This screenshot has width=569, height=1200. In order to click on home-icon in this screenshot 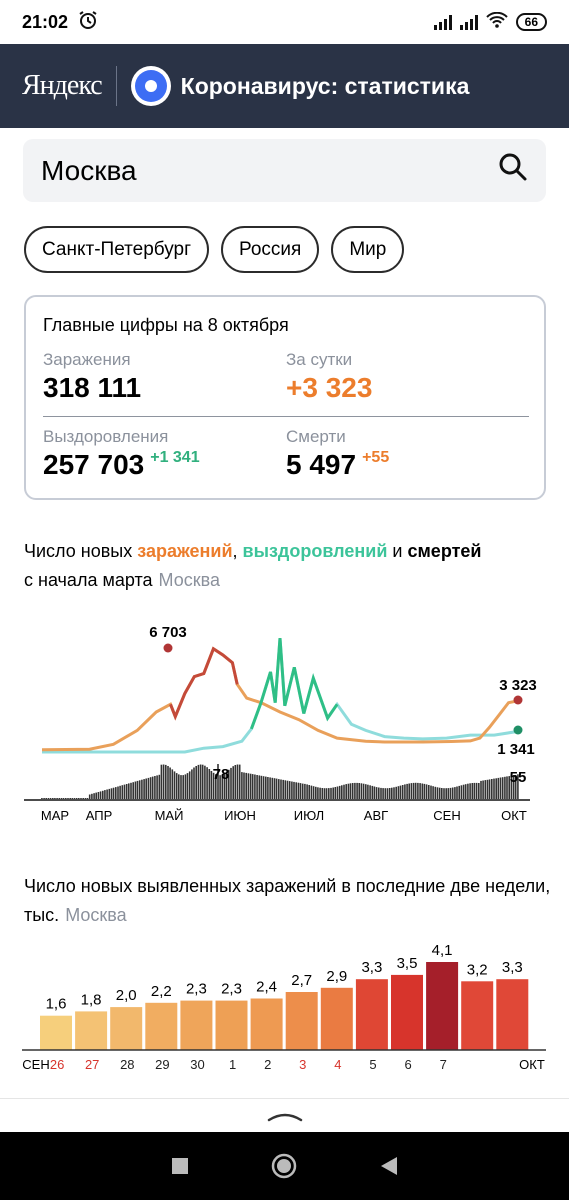, I will do `click(284, 1166)`.